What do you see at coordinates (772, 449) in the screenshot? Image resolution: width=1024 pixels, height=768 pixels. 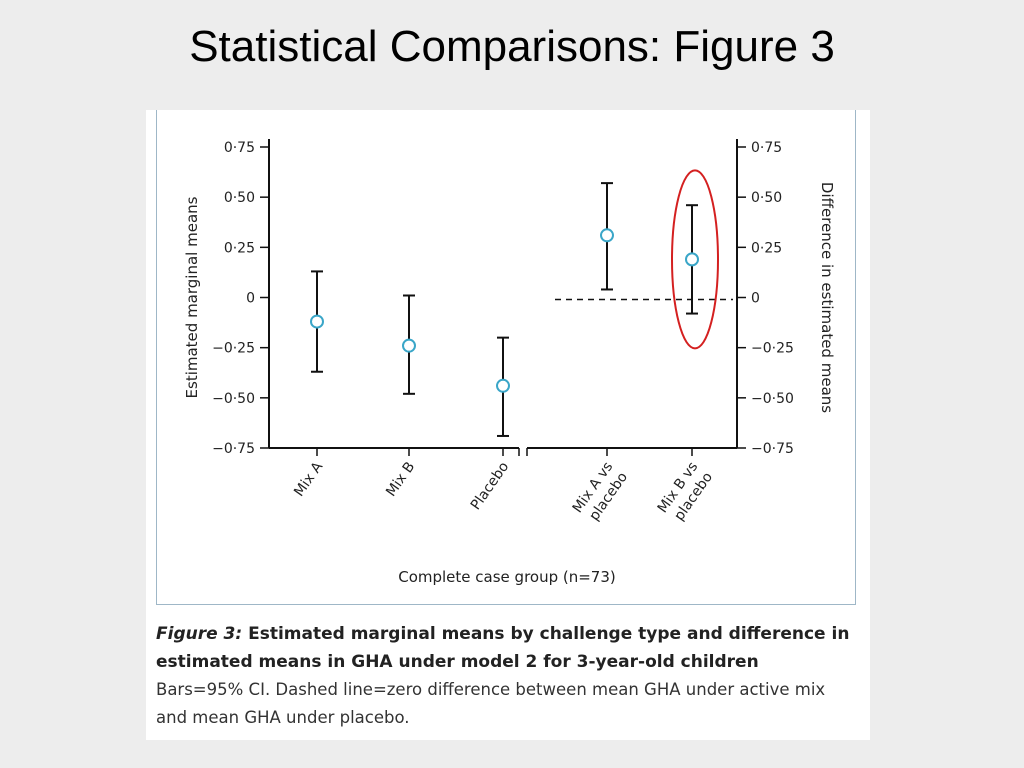 I see `right-y-tick-label: −0·75` at bounding box center [772, 449].